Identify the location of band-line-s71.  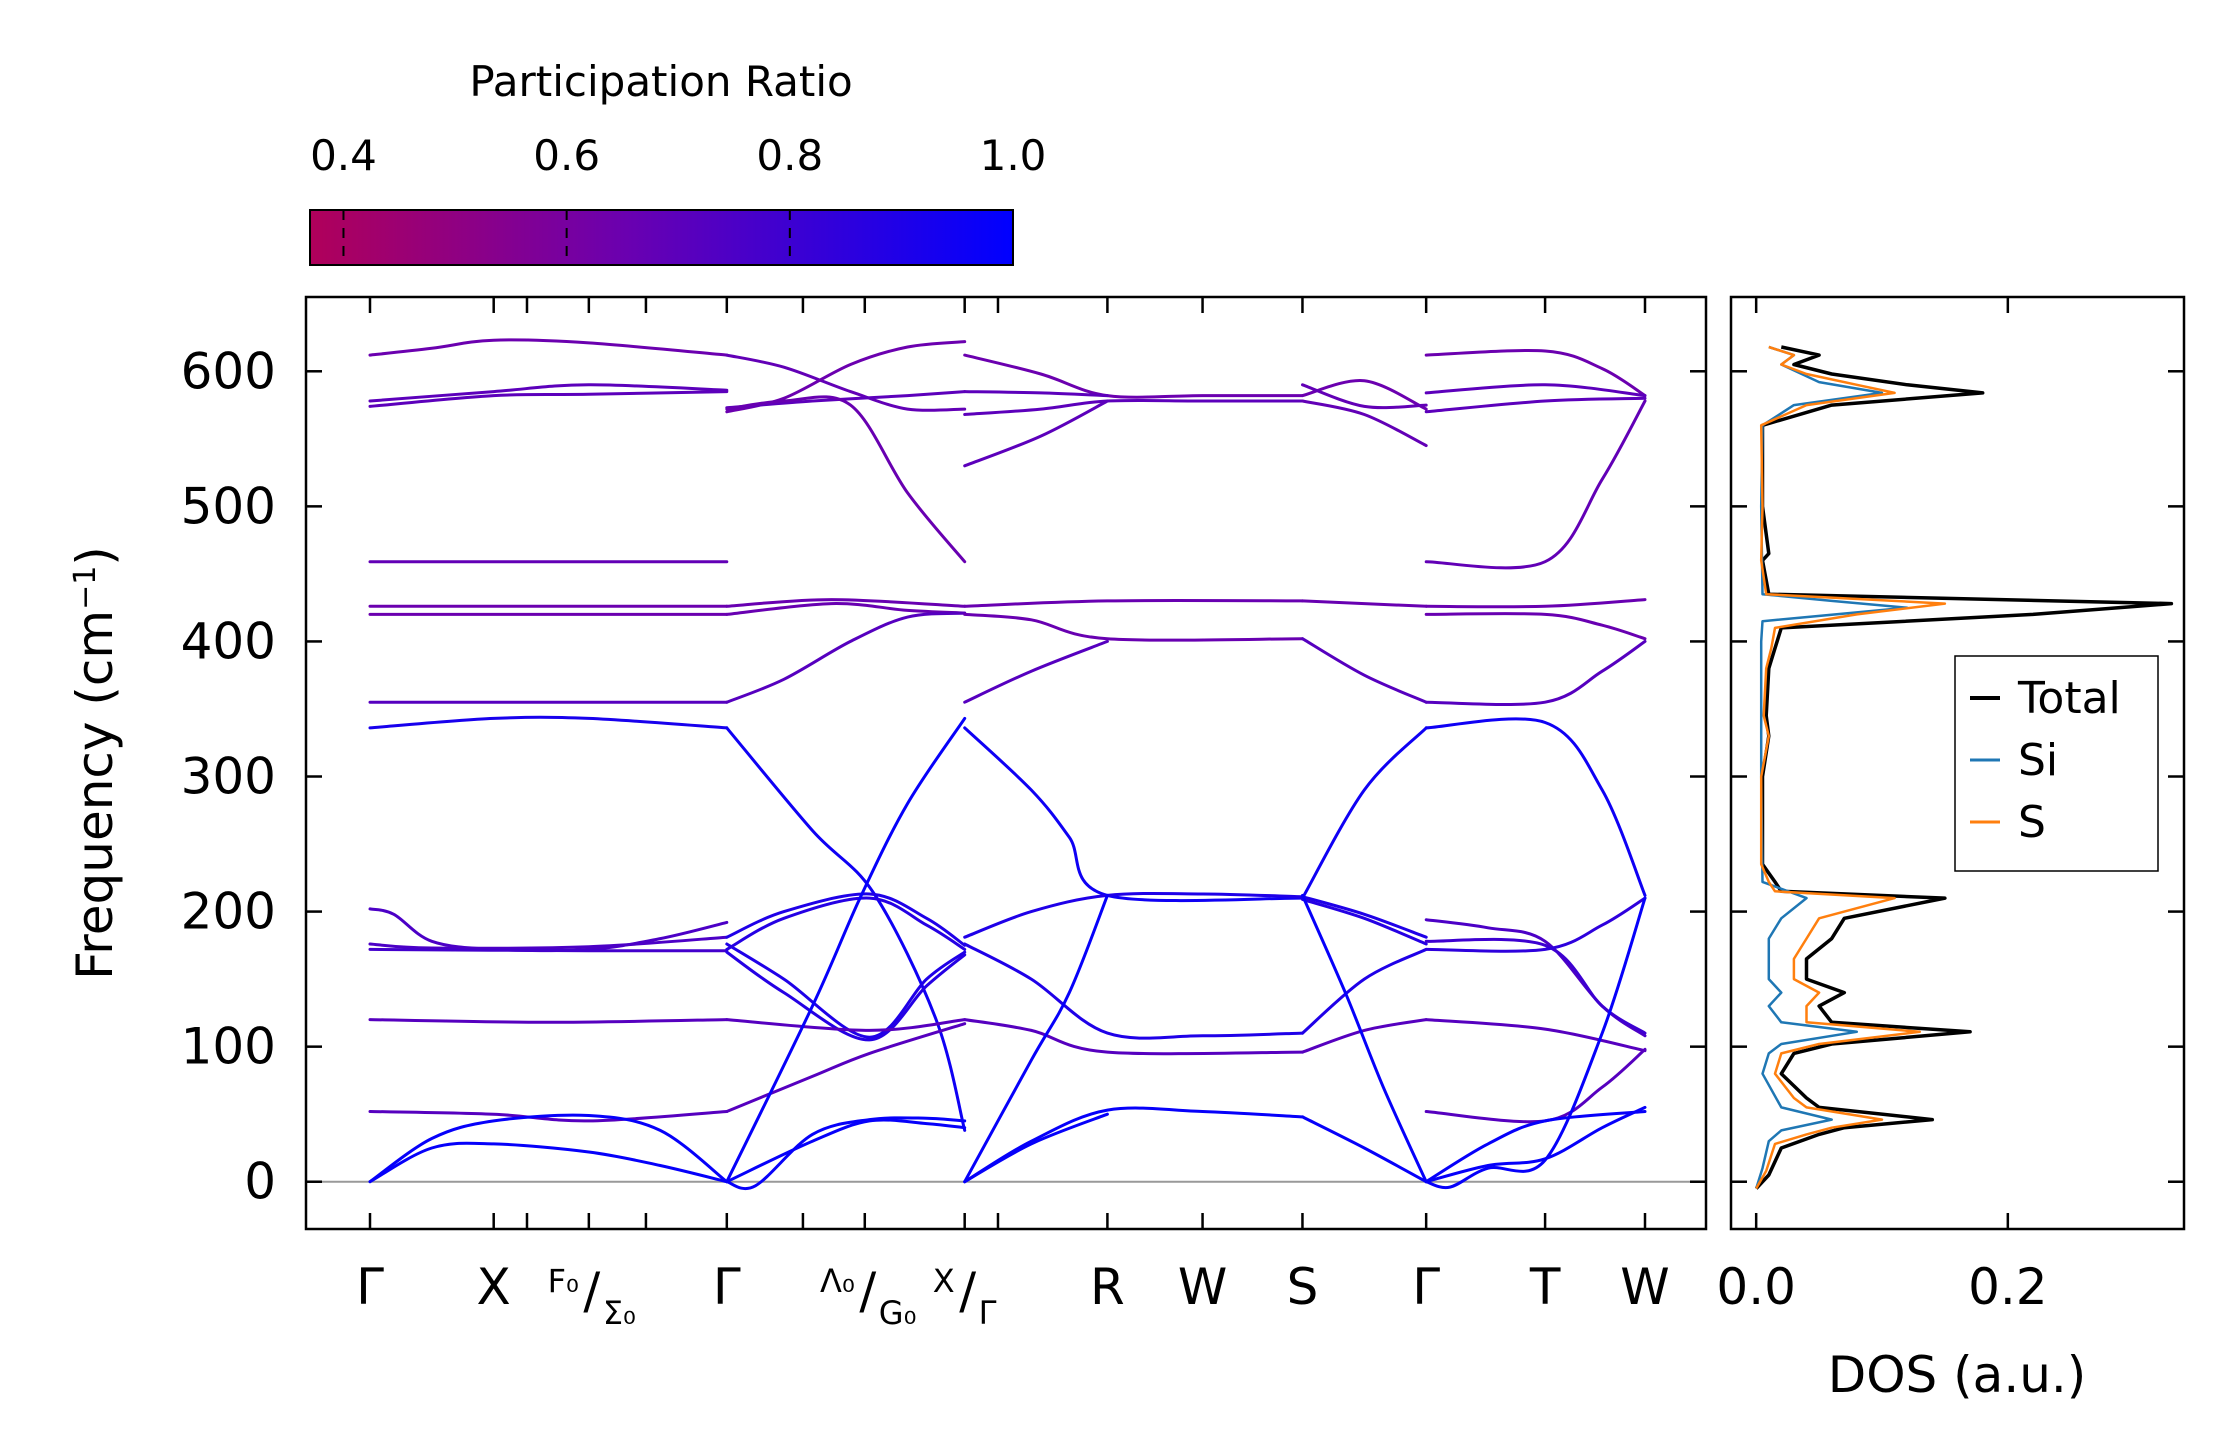
(1535, 1085).